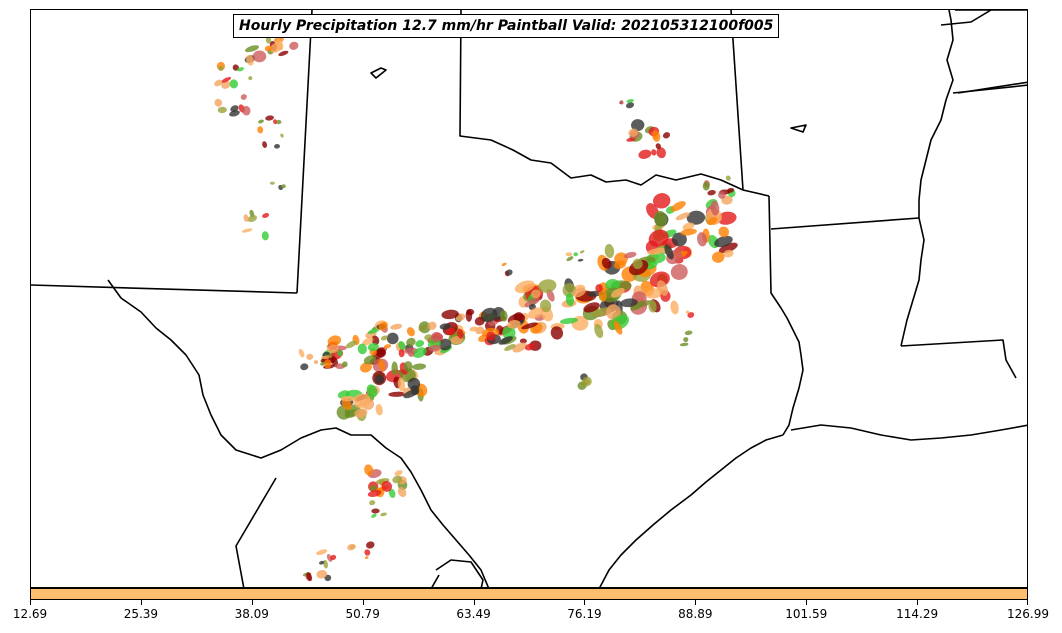 The image size is (1062, 633). I want to click on colorbar-tick-label: 50.79, so click(362, 614).